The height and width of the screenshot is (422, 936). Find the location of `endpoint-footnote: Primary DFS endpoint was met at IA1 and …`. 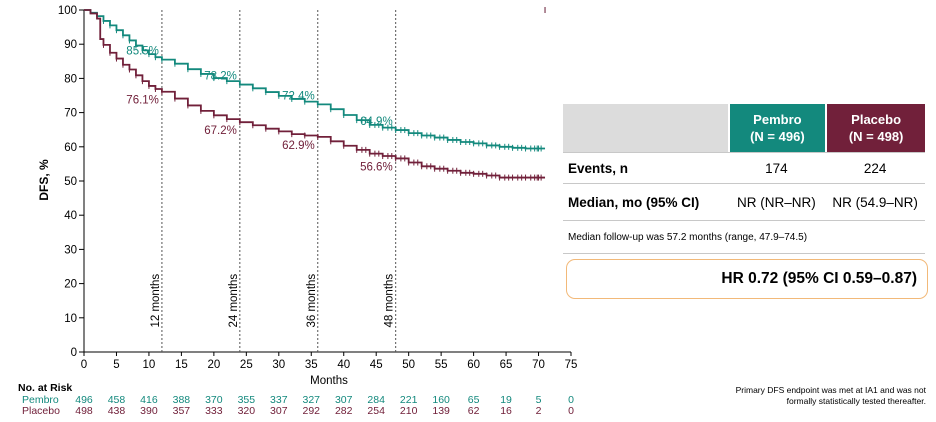

endpoint-footnote: Primary DFS endpoint was met at IA1 and … is located at coordinates (783, 396).